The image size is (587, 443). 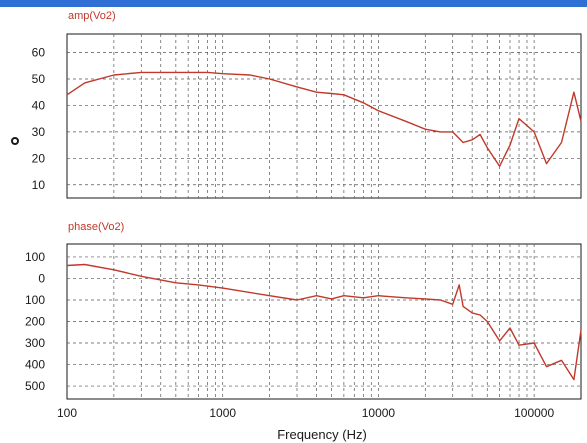 I want to click on y-tick-label: 20, so click(x=39, y=158).